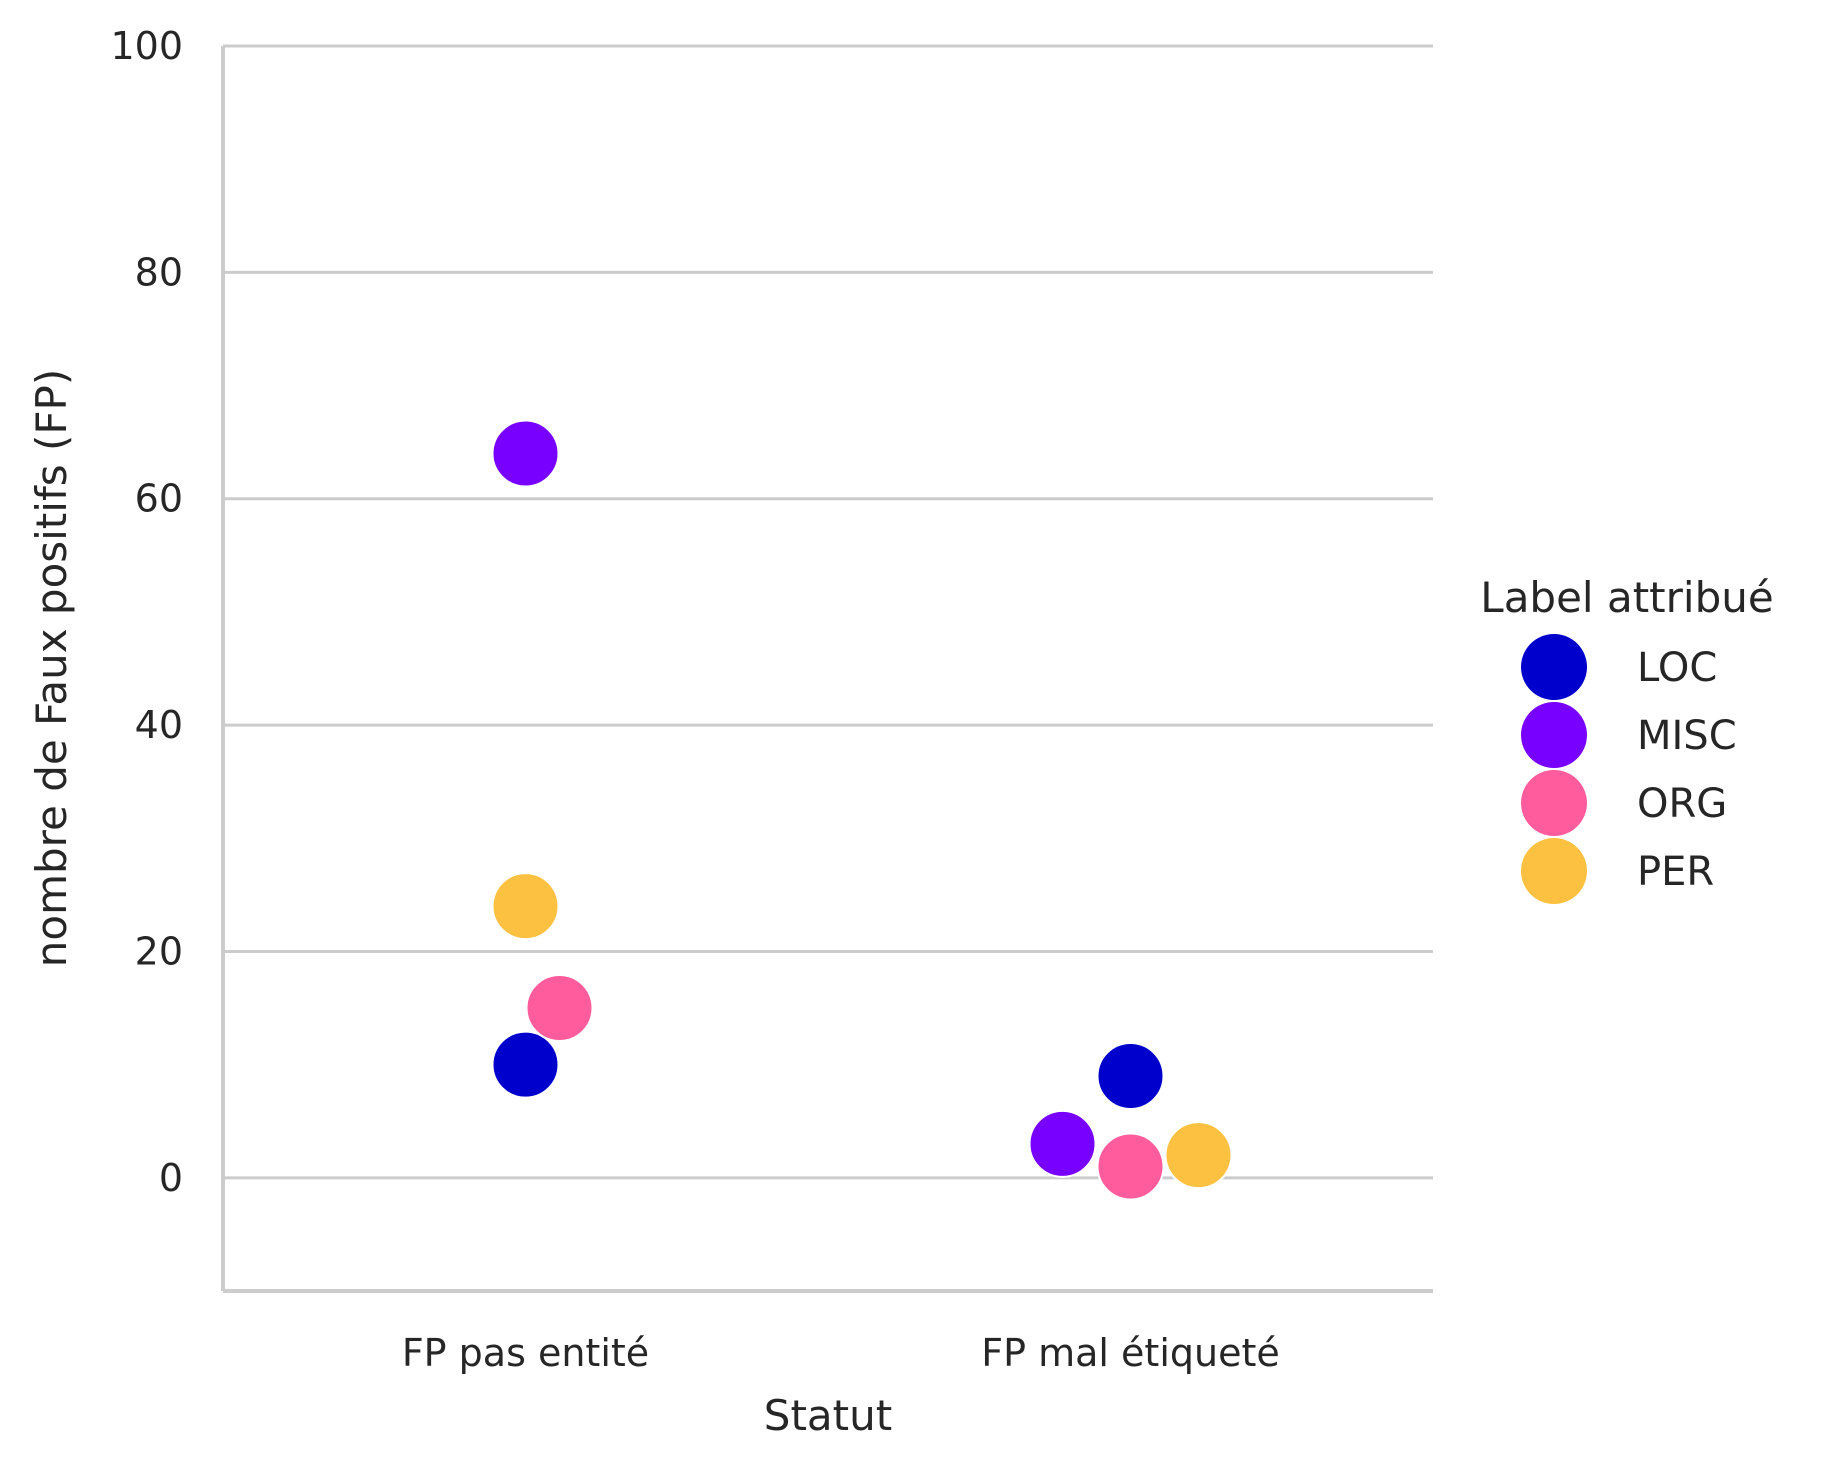 The image size is (1833, 1462). What do you see at coordinates (1675, 872) in the screenshot?
I see `legend-label: PER` at bounding box center [1675, 872].